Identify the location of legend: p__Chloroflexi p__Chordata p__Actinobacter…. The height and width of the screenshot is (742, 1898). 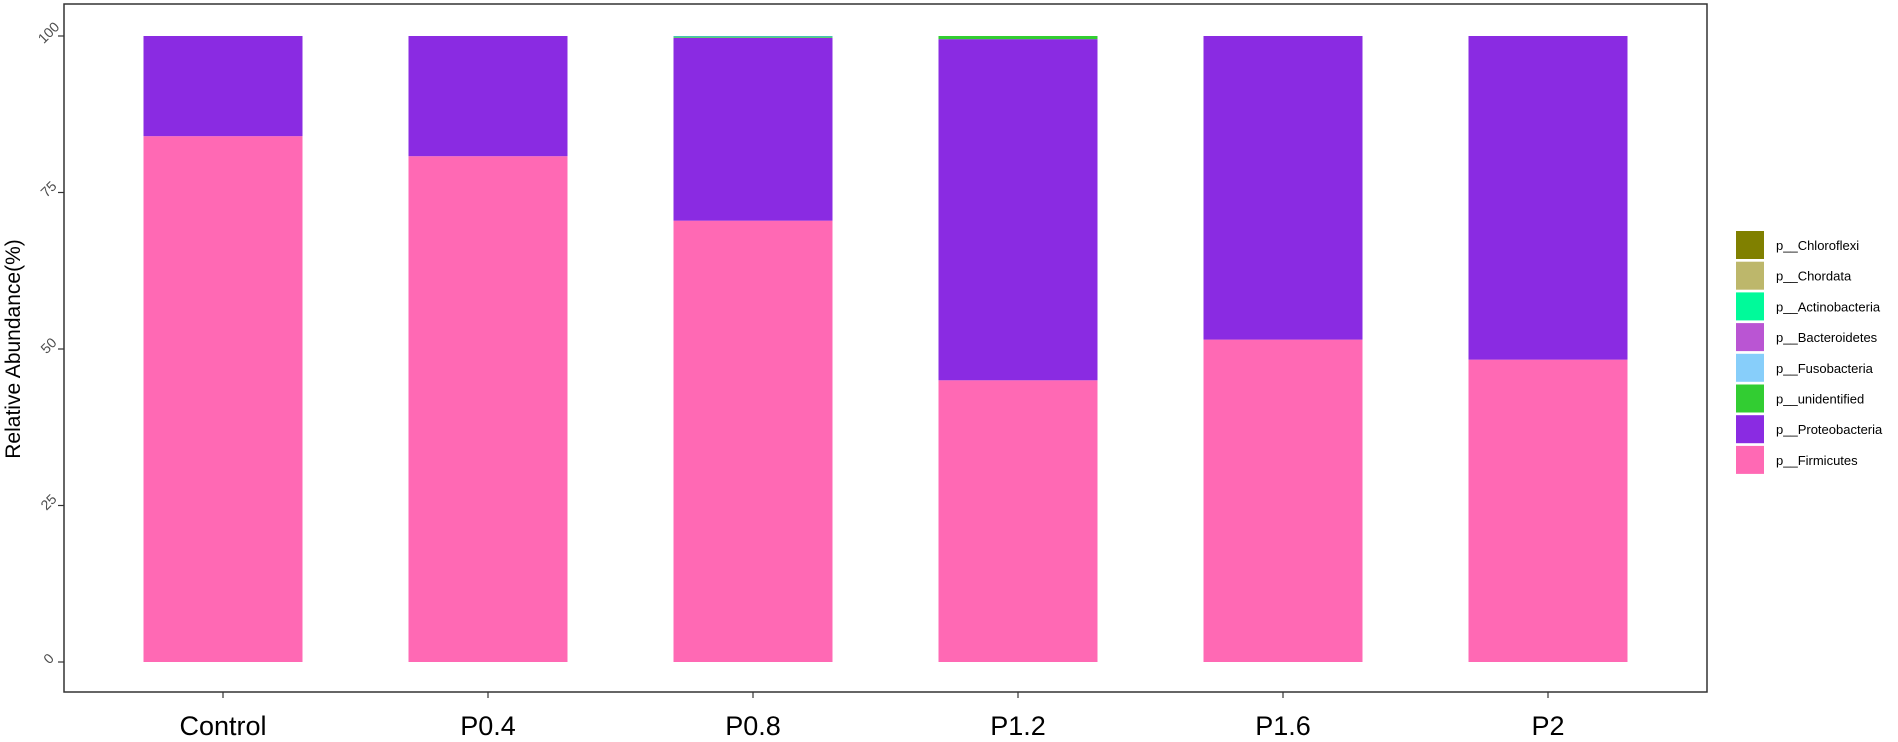
(1809, 352).